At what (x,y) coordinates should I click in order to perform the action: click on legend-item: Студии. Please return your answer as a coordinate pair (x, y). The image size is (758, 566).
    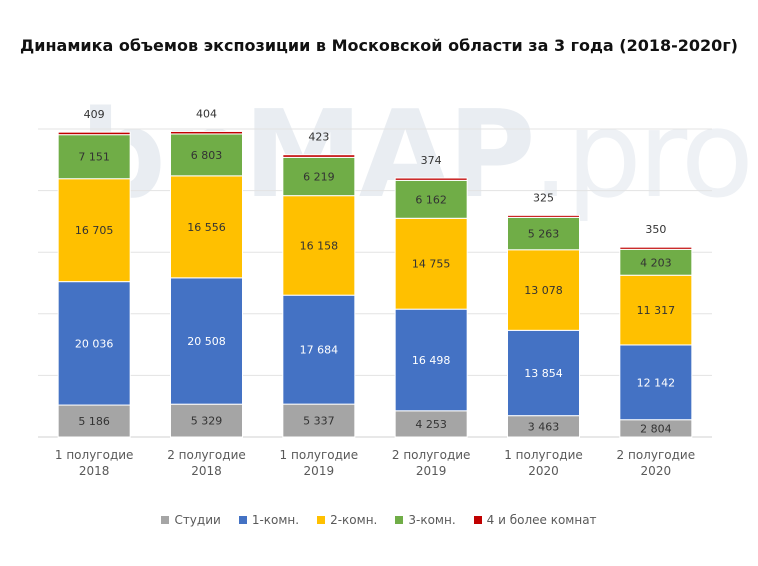
    Looking at the image, I should click on (191, 520).